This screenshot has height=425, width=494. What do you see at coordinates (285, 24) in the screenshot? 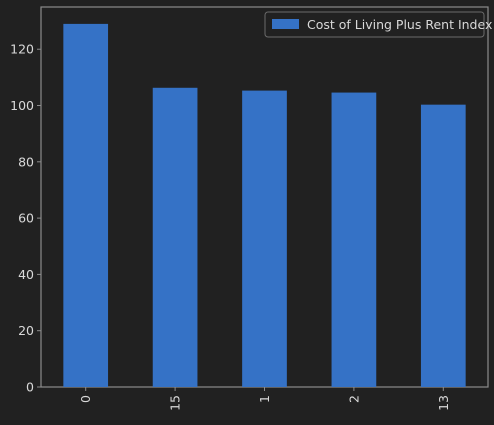
I see `legend-swatch` at bounding box center [285, 24].